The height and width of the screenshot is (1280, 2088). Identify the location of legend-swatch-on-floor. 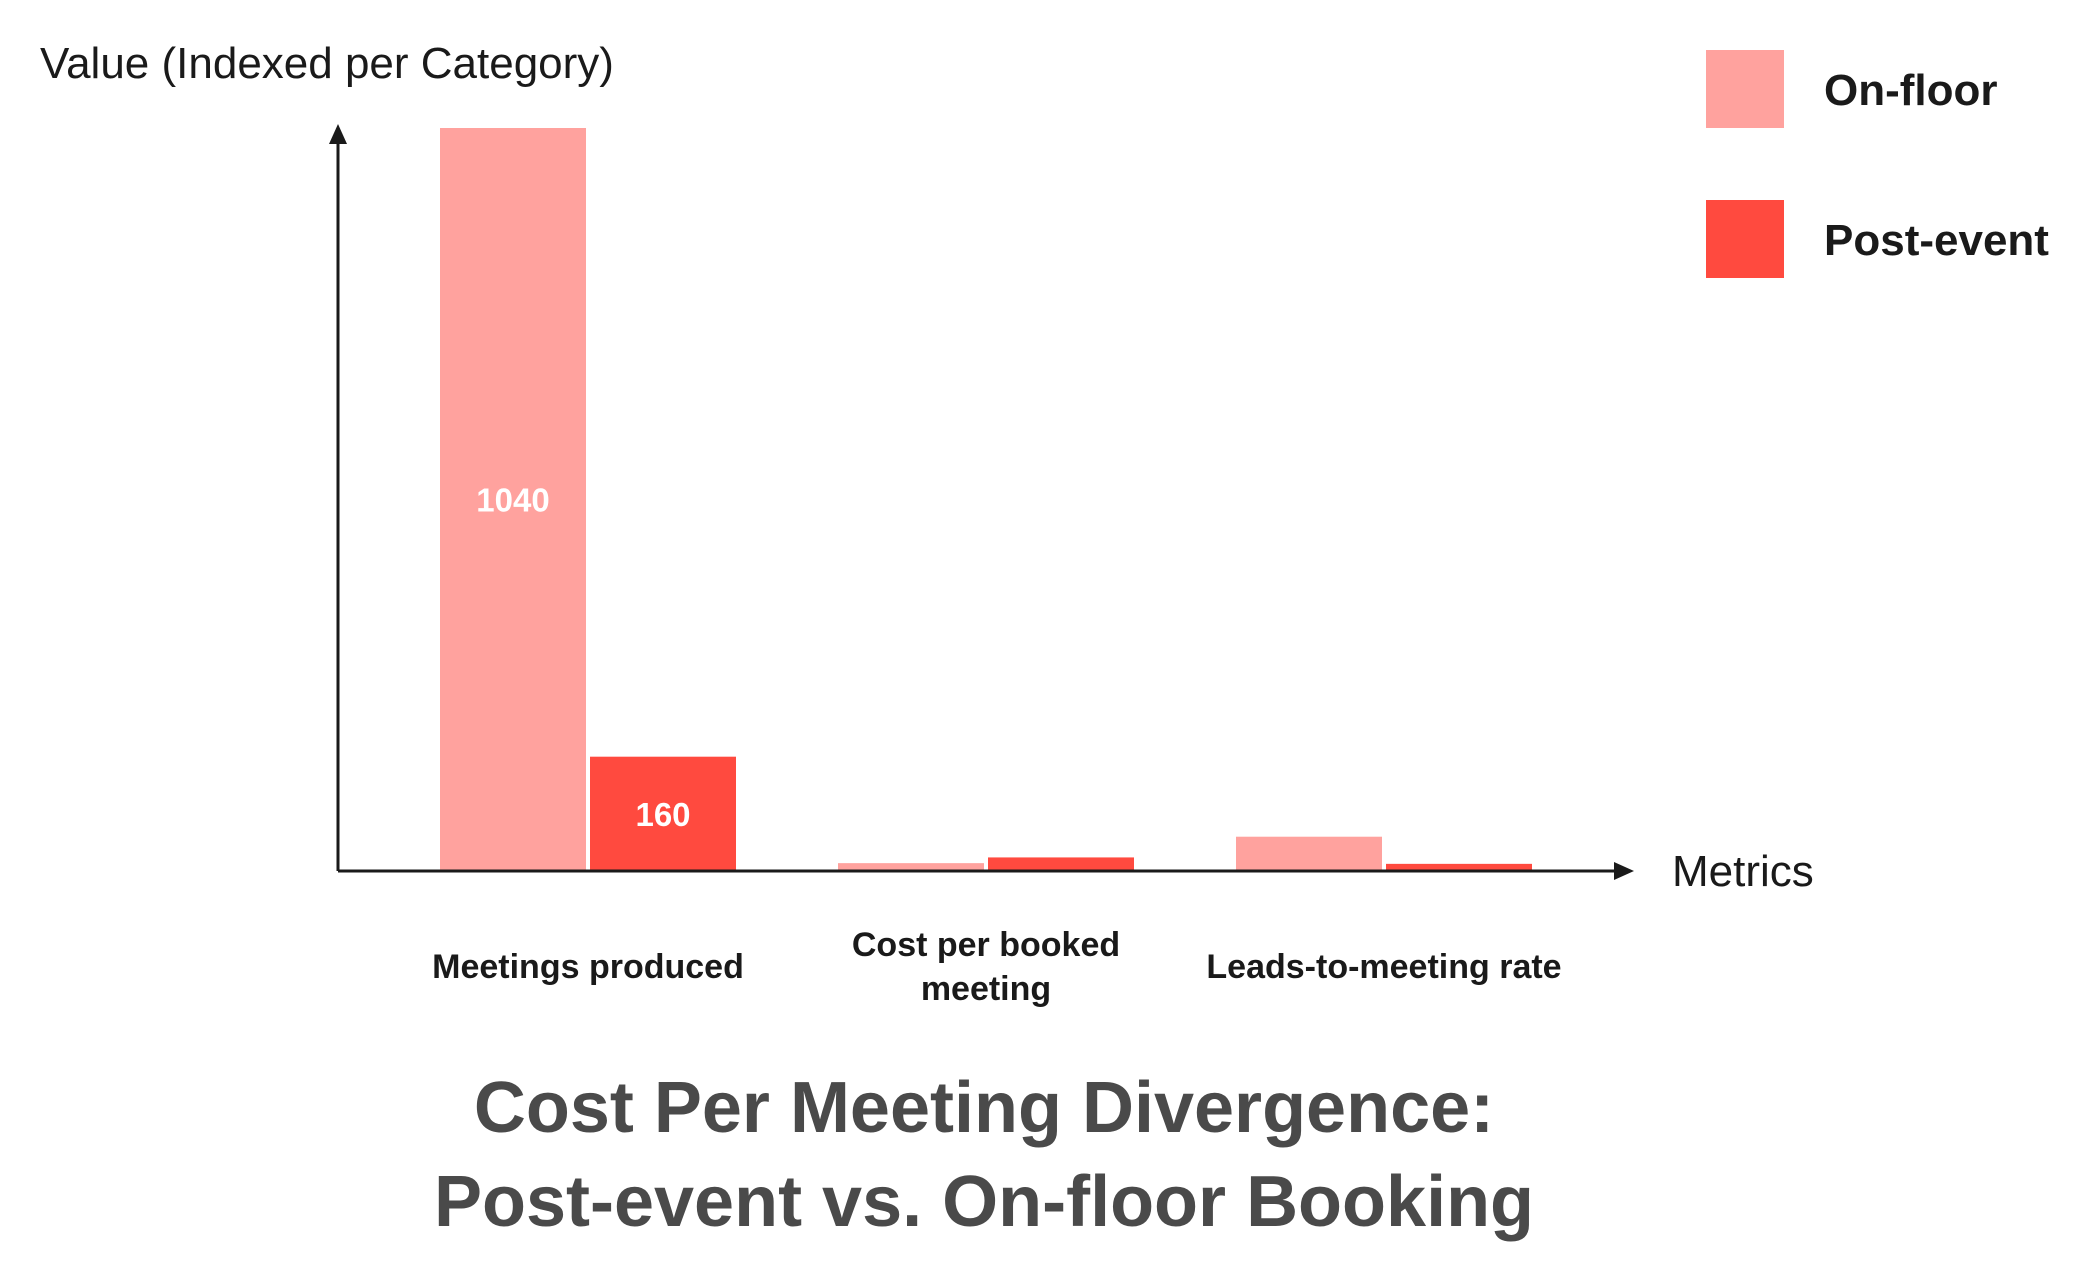
(1745, 89).